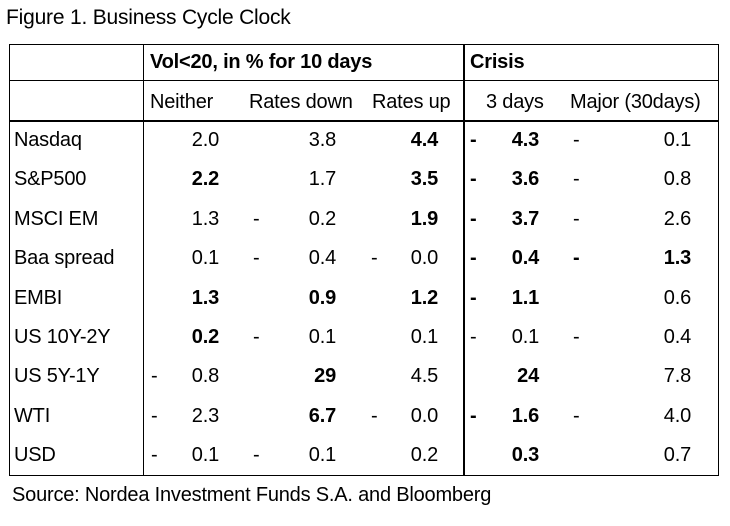  Describe the element at coordinates (718, 260) in the screenshot. I see `table-right-border` at that location.